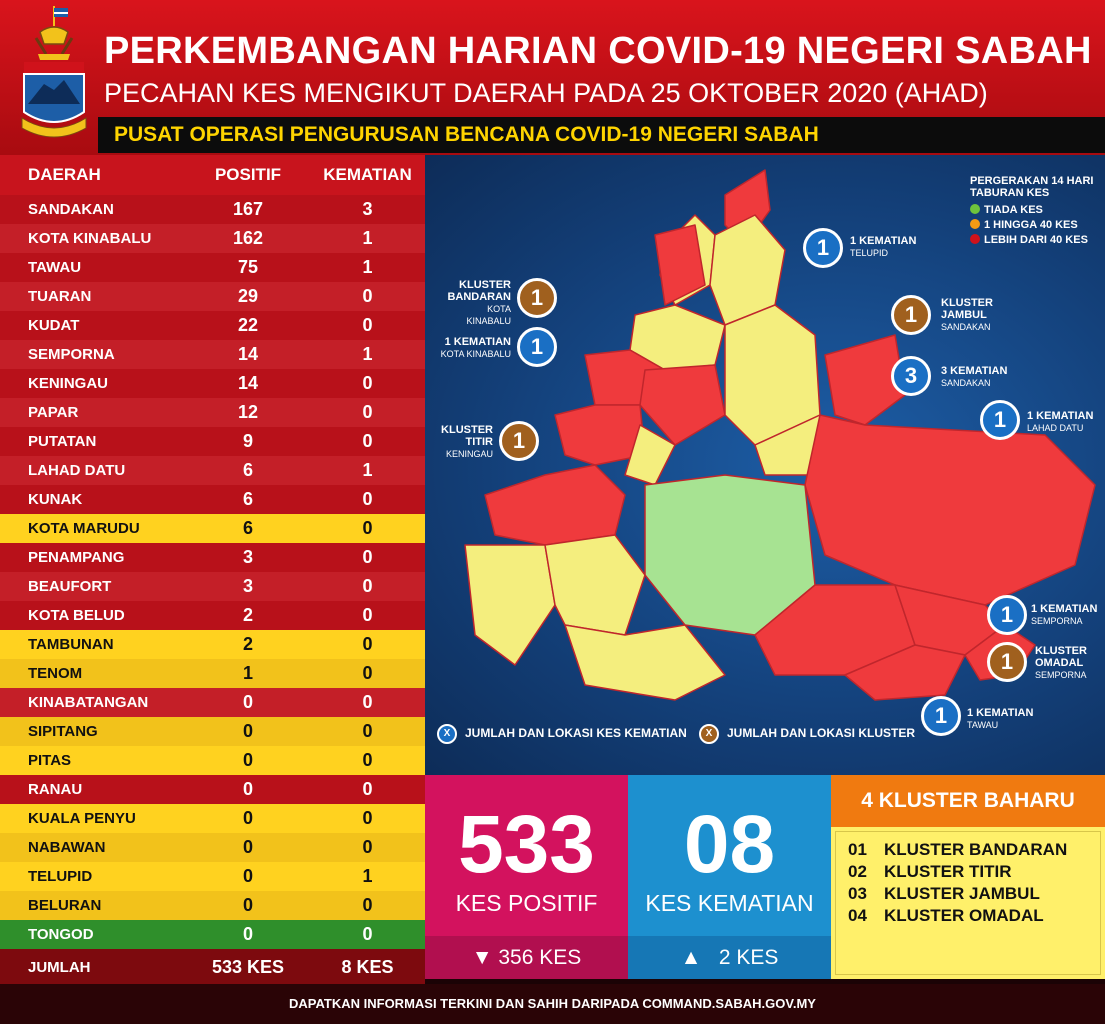  I want to click on table-row: BEAUFORT 3 0, so click(212, 586).